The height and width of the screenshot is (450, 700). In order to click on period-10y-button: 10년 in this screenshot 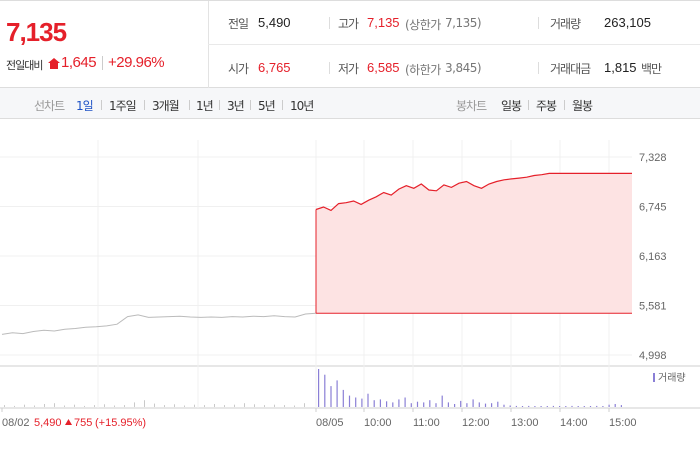, I will do `click(302, 106)`.